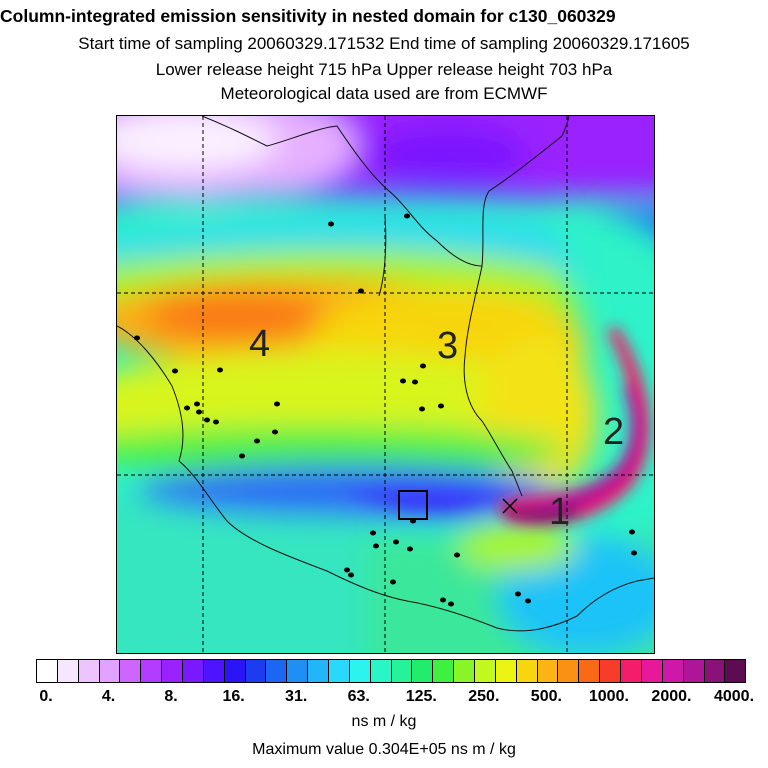 The image size is (768, 768). Describe the element at coordinates (259, 344) in the screenshot. I see `grid-label-4: 4` at that location.